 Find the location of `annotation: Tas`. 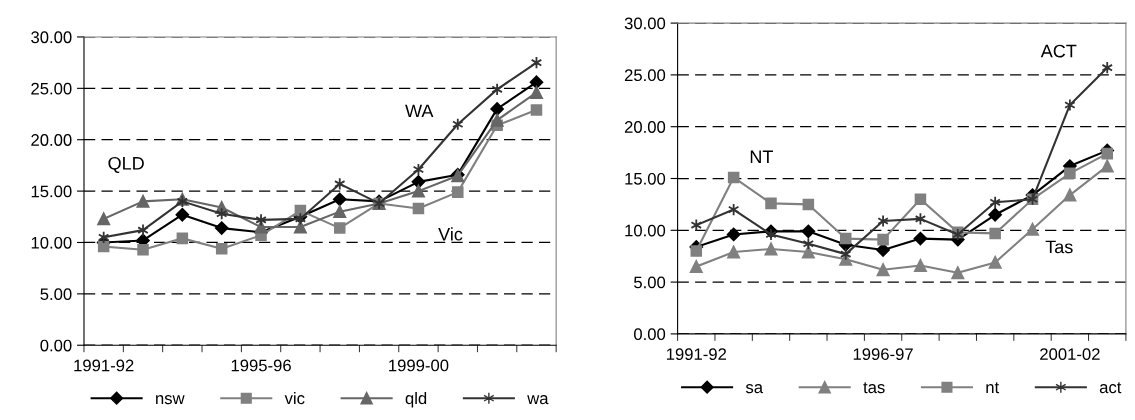

annotation: Tas is located at coordinates (1059, 247).